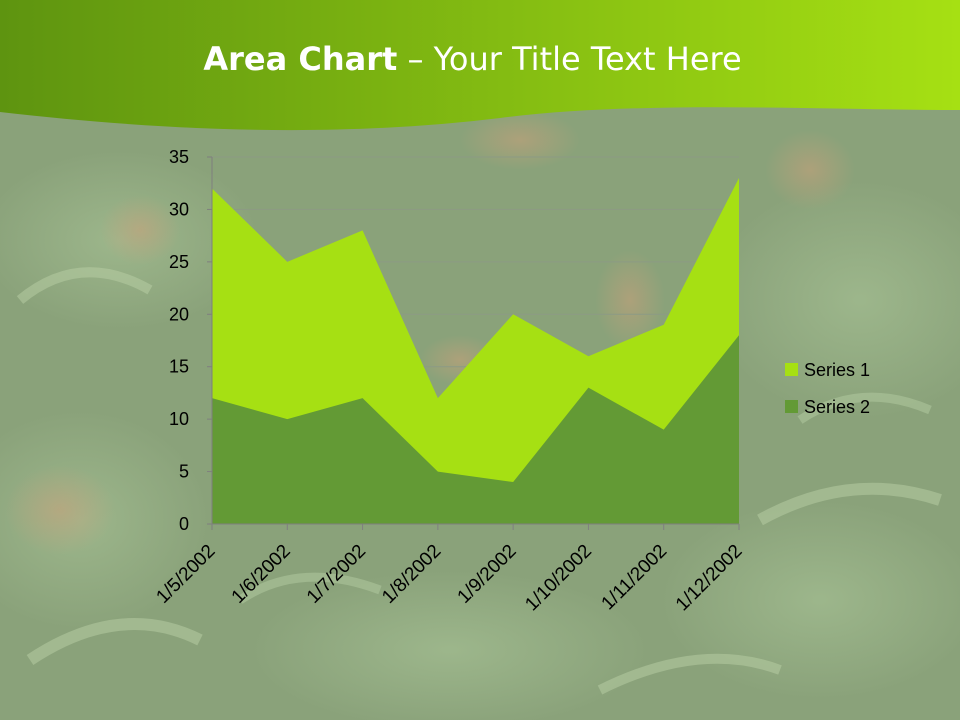 This screenshot has width=960, height=720. Describe the element at coordinates (179, 209) in the screenshot. I see `y-tick-label: 30` at that location.